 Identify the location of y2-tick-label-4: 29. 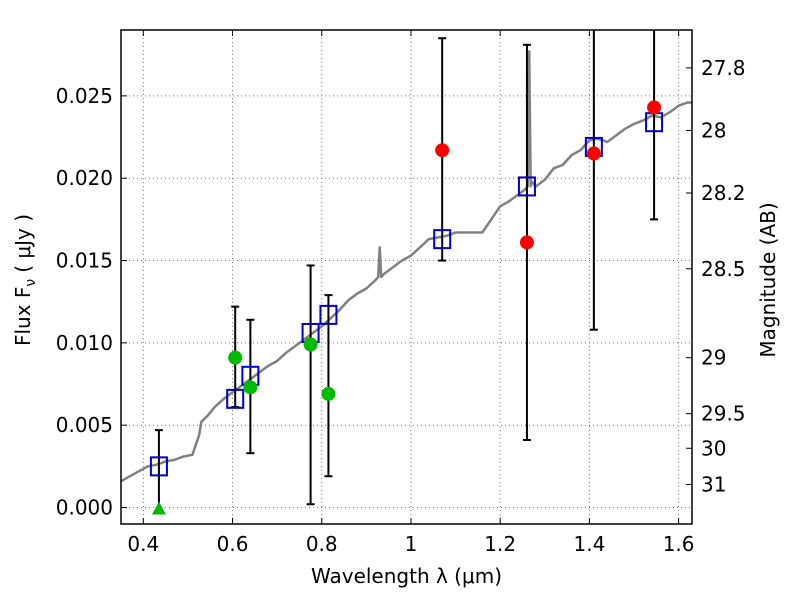
(713, 358).